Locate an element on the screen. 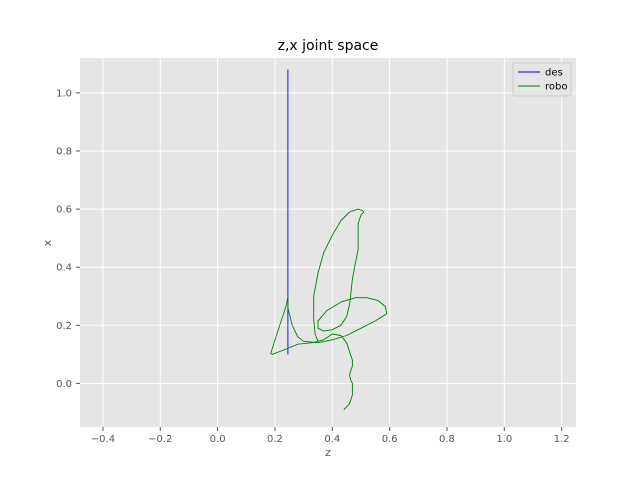 The image size is (640, 484). y-tick-label: 0.8 is located at coordinates (64, 151).